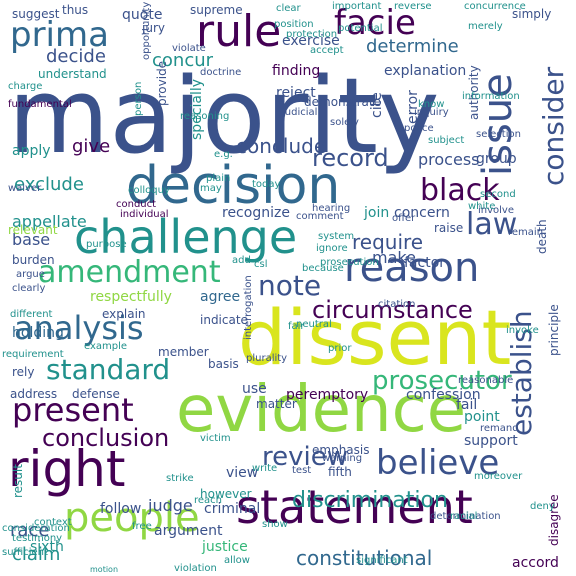  What do you see at coordinates (312, 34) in the screenshot?
I see `word-protection: protection` at bounding box center [312, 34].